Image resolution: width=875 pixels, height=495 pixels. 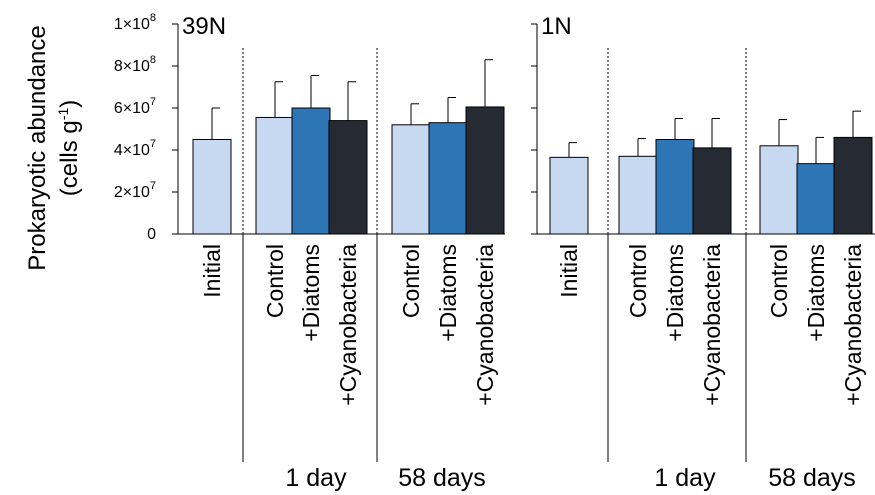 What do you see at coordinates (135, 64) in the screenshot?
I see `y-tick-label: 8×10⁸` at bounding box center [135, 64].